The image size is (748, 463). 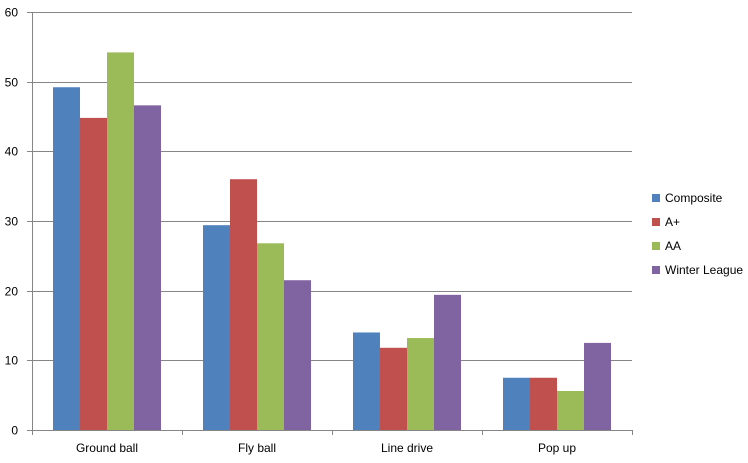 What do you see at coordinates (704, 270) in the screenshot?
I see `legend-label: Winter League` at bounding box center [704, 270].